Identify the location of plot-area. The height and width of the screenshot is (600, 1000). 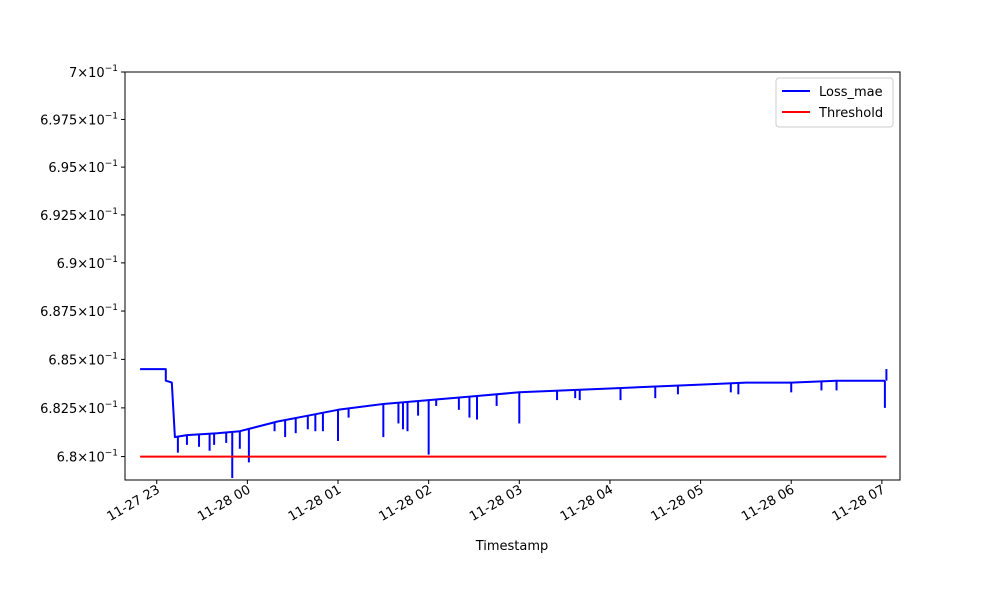
(514, 423).